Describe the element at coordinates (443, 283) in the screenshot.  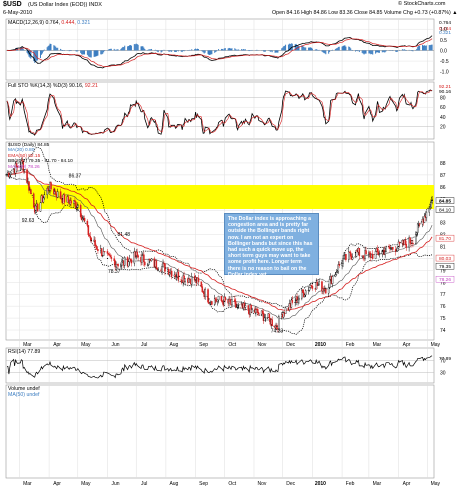
I see `price-tick-label: 78` at that location.